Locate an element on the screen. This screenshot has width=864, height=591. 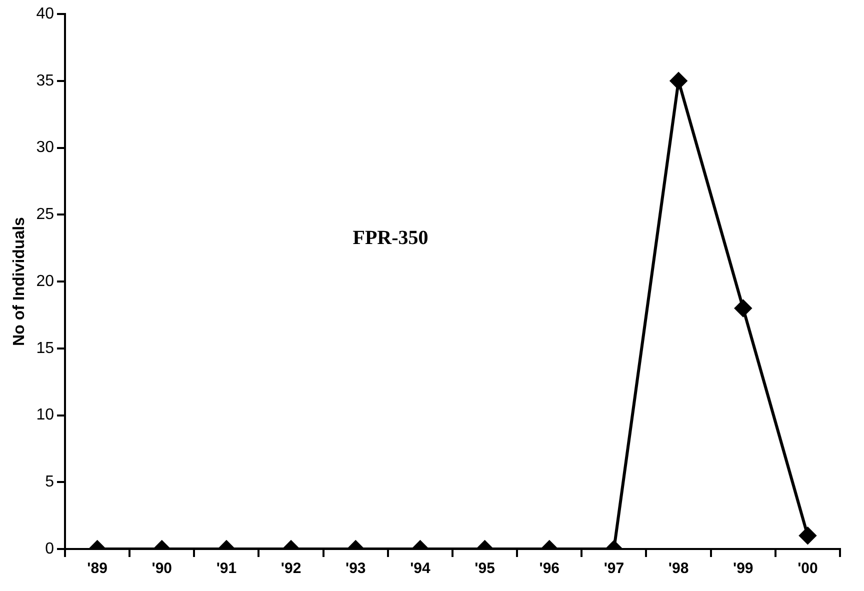
annotation: FPR-350 is located at coordinates (390, 237).